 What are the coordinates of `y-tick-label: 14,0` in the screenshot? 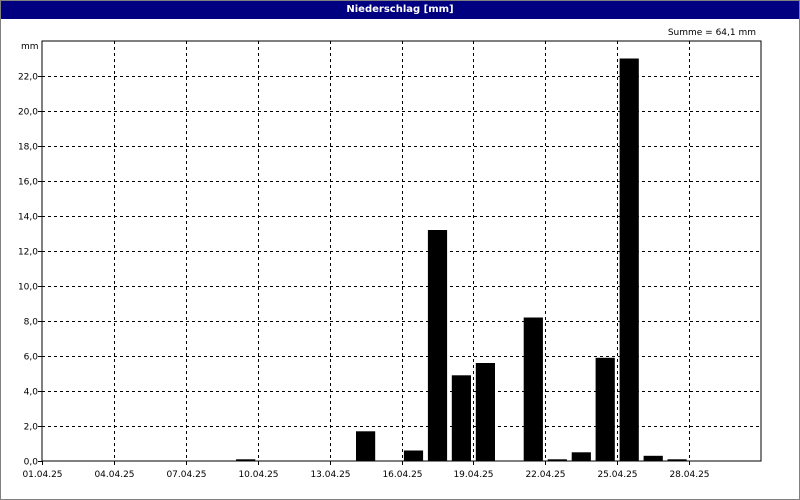 It's located at (28, 218).